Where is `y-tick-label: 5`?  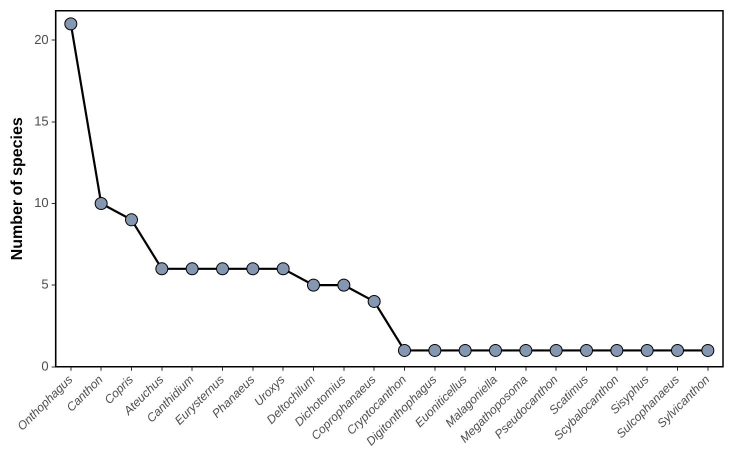 y-tick-label: 5 is located at coordinates (45, 284).